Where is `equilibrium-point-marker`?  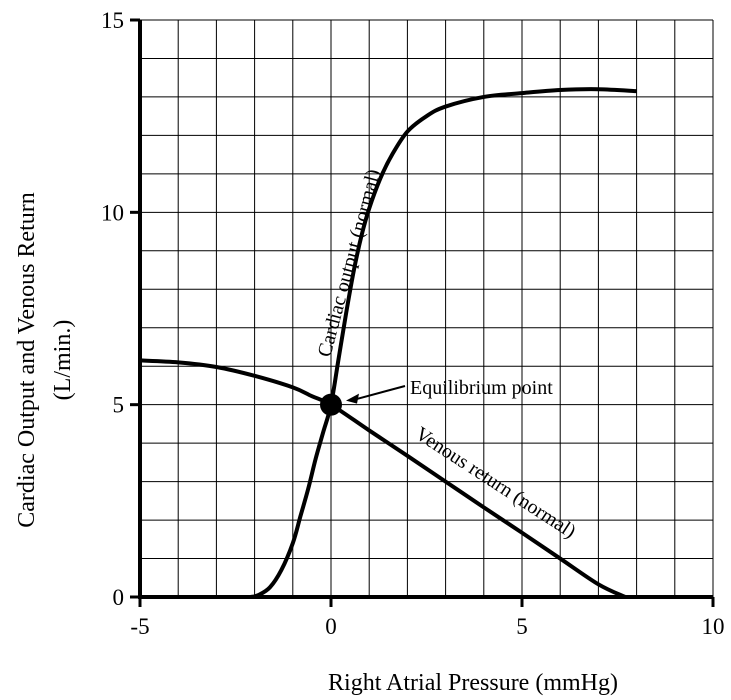
equilibrium-point-marker is located at coordinates (331, 404).